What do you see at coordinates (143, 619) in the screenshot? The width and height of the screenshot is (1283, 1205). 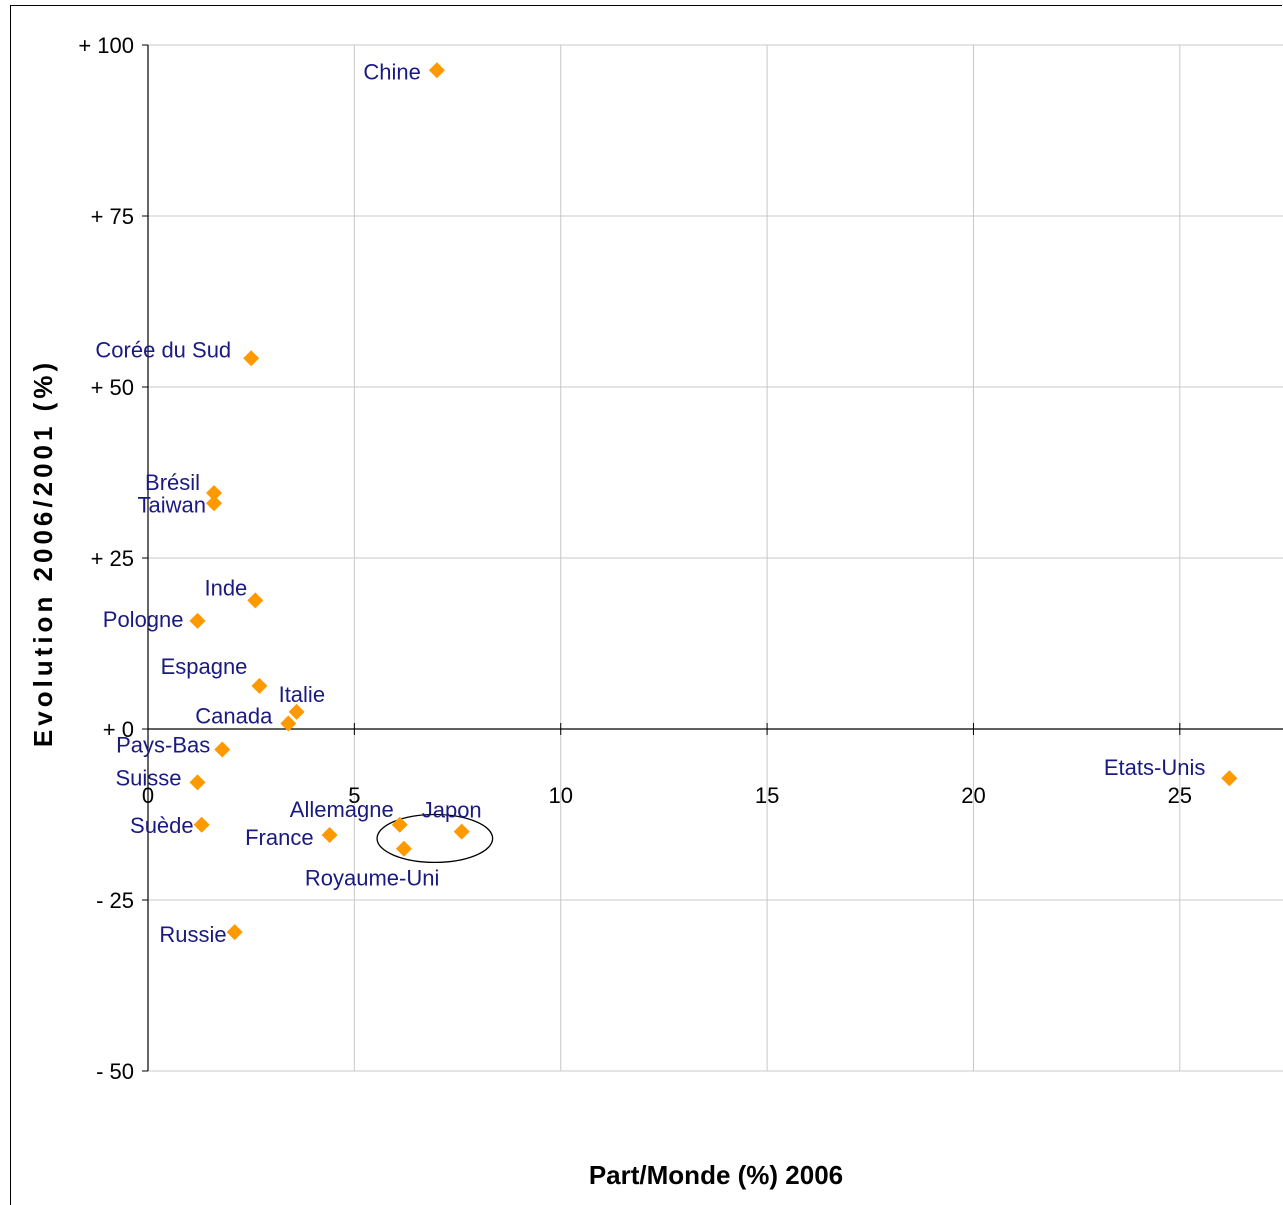 I see `point-label: Pologne` at bounding box center [143, 619].